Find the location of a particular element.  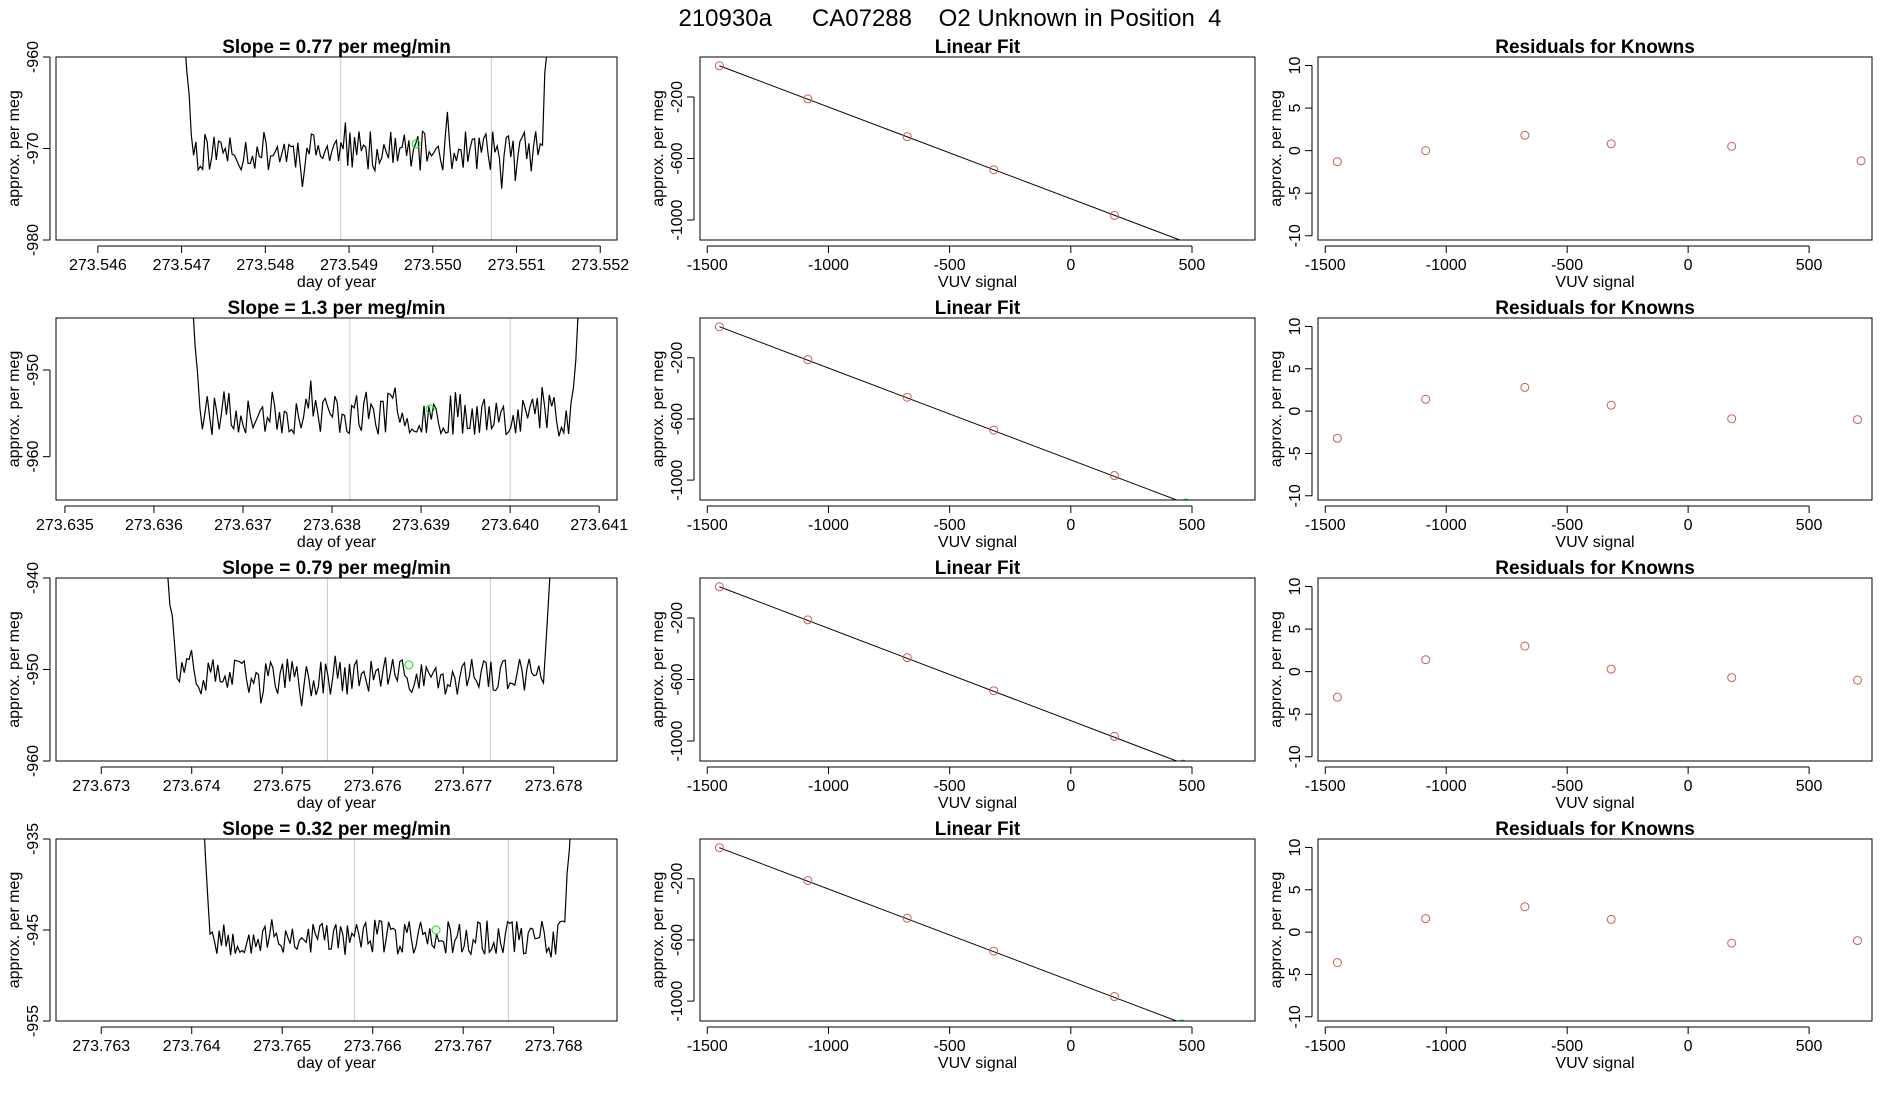

x-tick-label: 273.549 is located at coordinates (349, 265).